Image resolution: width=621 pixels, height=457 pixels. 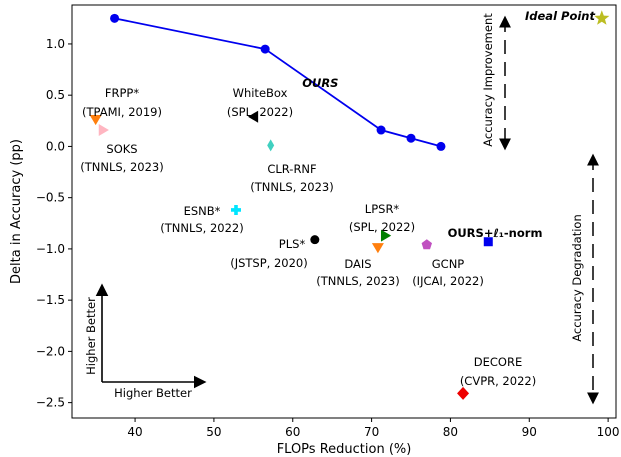 What do you see at coordinates (426, 244) in the screenshot?
I see `gcnp-marker` at bounding box center [426, 244].